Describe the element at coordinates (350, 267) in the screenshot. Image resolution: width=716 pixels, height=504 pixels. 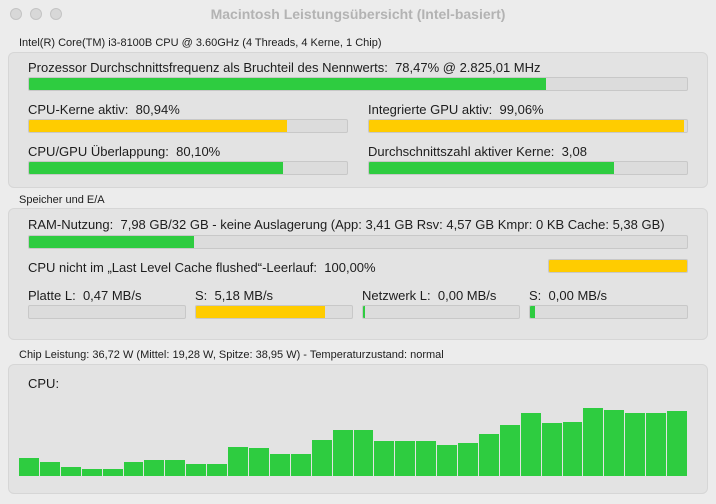
I see `llc-value: 100,00%` at that location.